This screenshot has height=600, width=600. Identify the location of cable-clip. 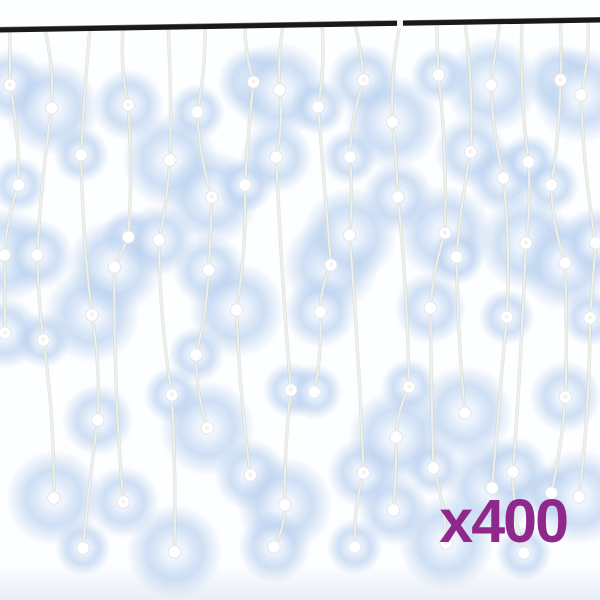
(400, 23).